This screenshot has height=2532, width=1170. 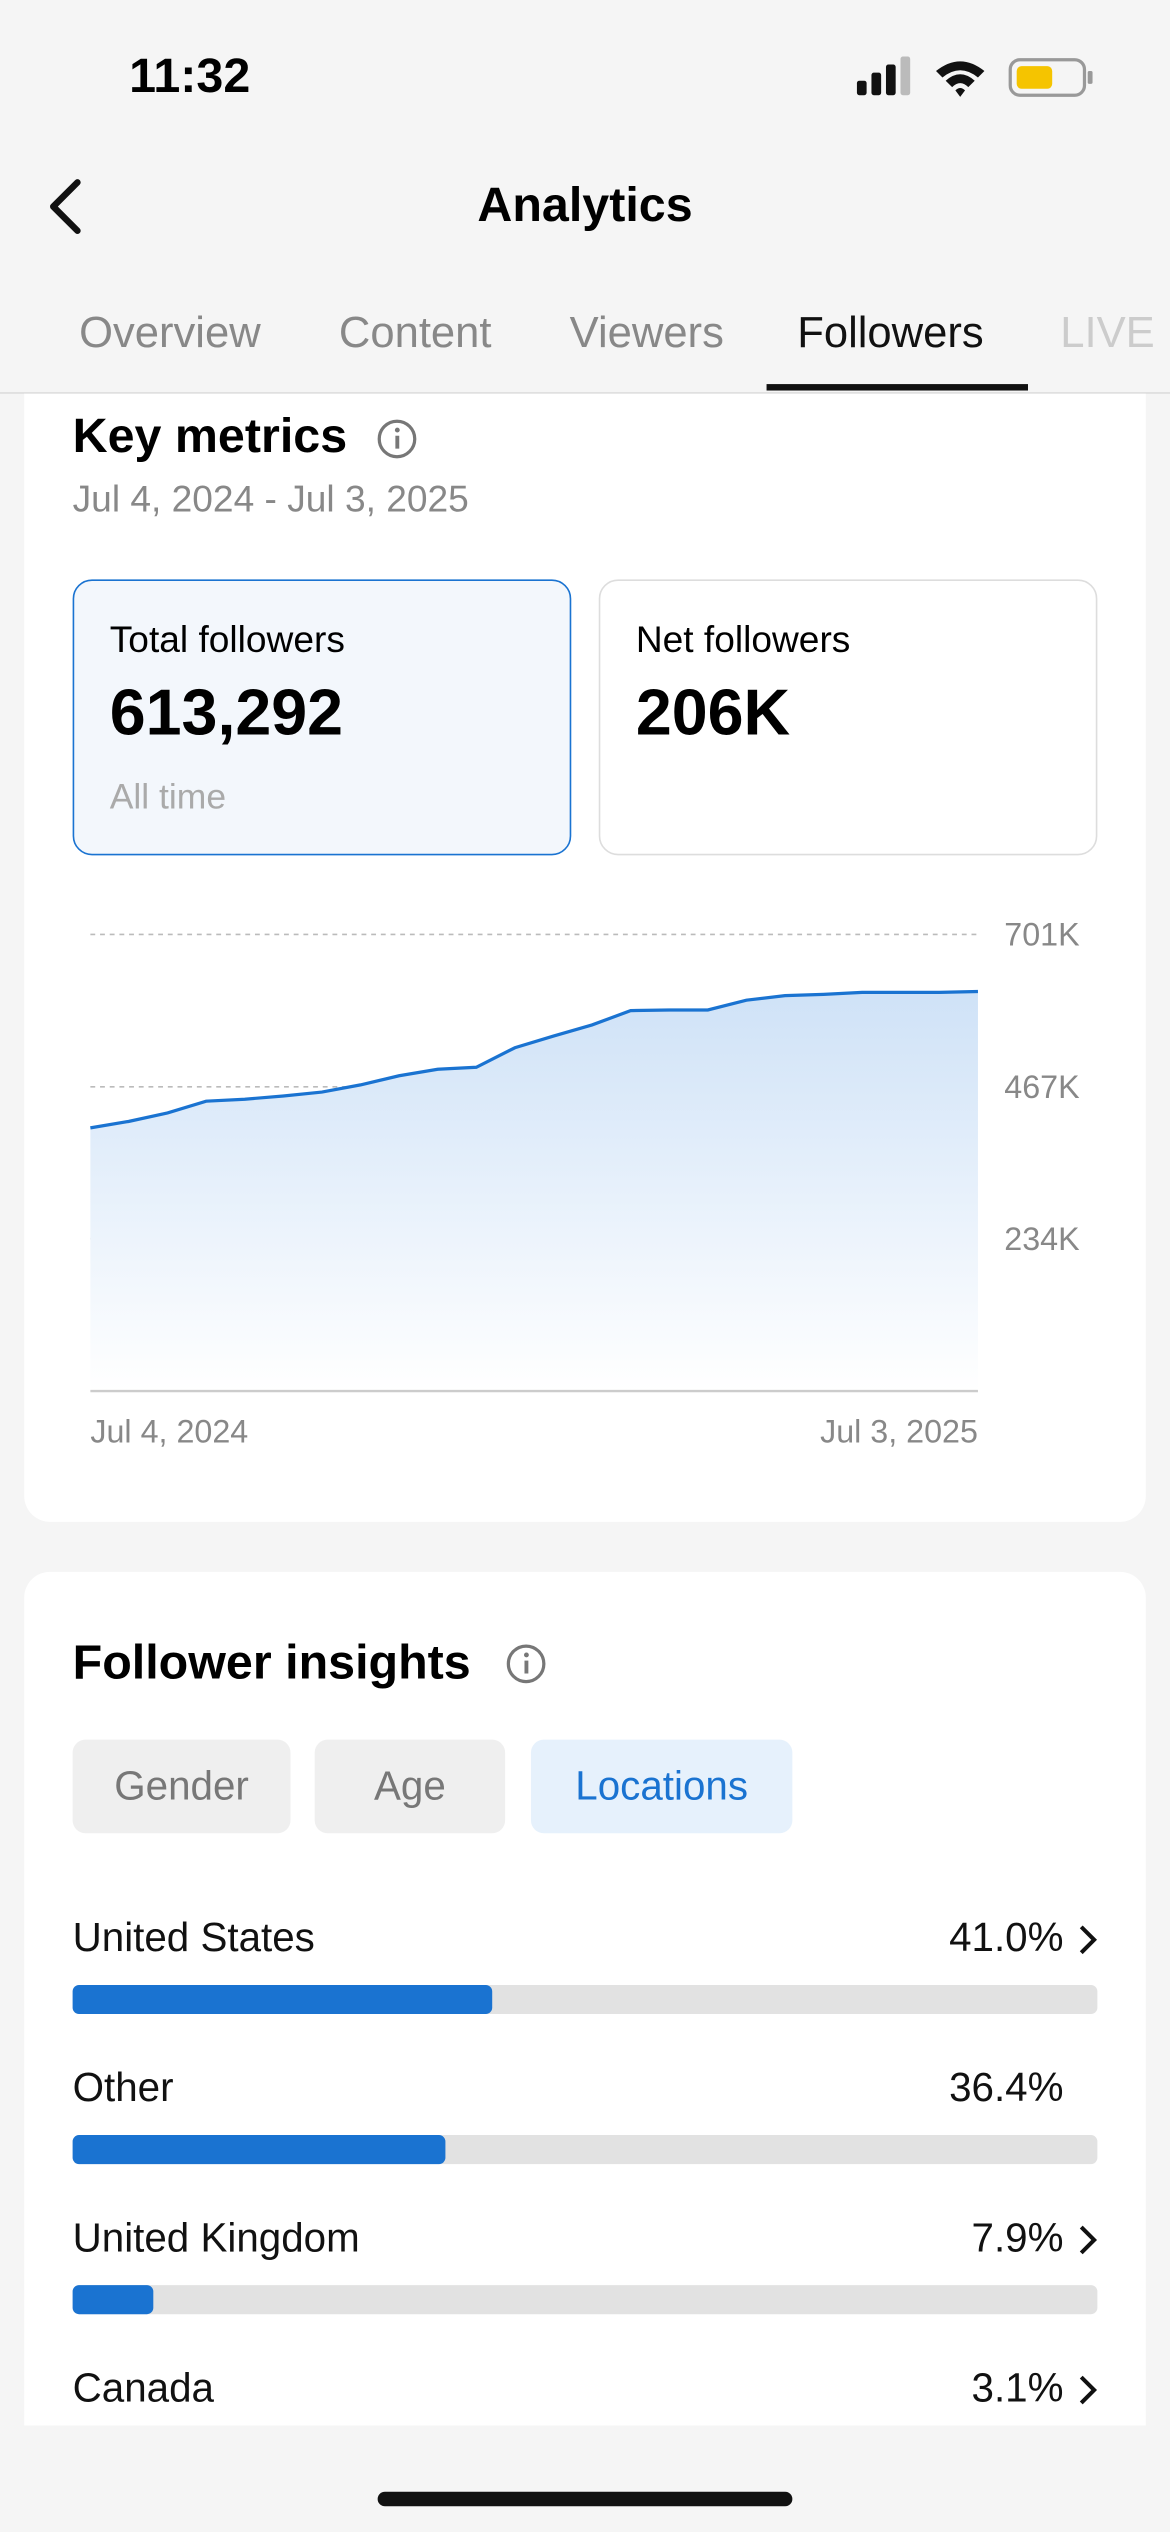 What do you see at coordinates (123, 2088) in the screenshot?
I see `location-name: Other` at bounding box center [123, 2088].